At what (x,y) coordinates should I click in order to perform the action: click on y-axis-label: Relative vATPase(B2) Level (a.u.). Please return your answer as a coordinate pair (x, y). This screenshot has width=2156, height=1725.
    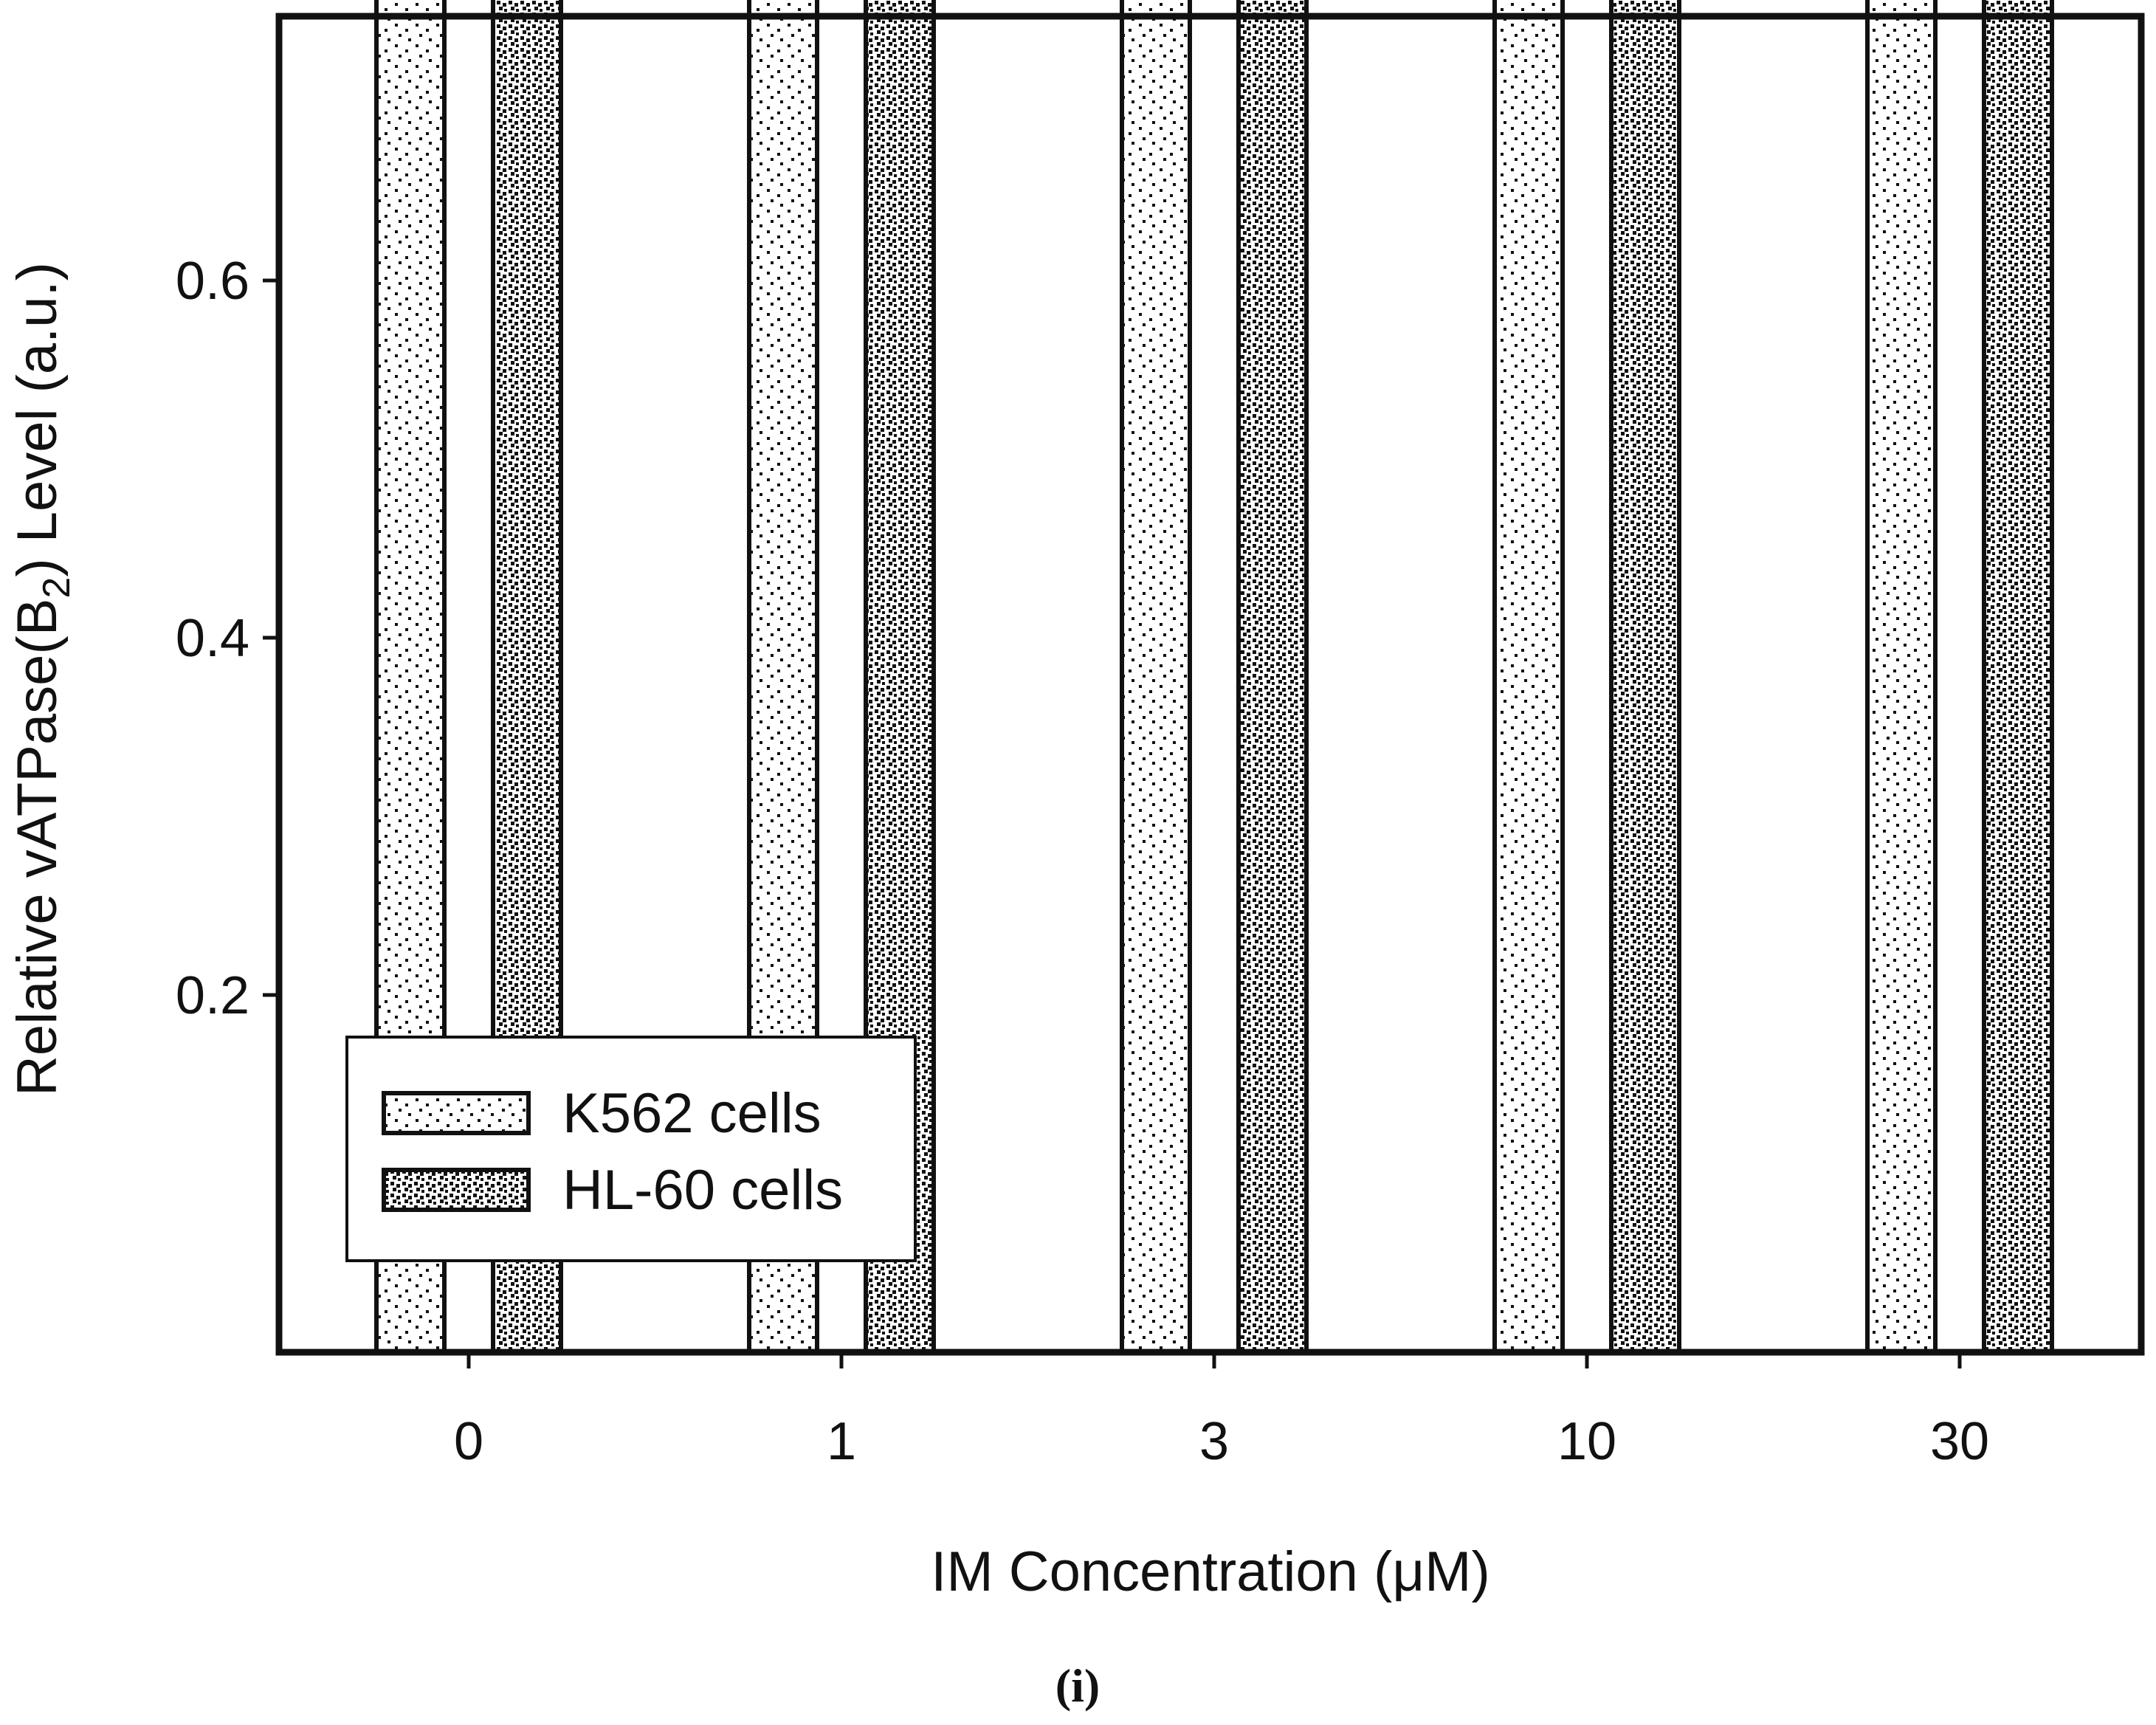
    Looking at the image, I should click on (42, 679).